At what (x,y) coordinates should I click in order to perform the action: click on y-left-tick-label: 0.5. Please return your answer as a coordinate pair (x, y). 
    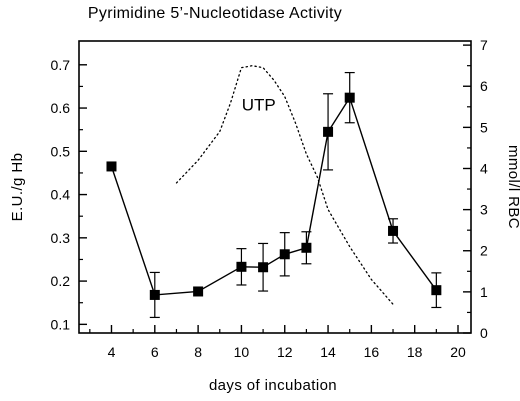
    Looking at the image, I should click on (61, 151).